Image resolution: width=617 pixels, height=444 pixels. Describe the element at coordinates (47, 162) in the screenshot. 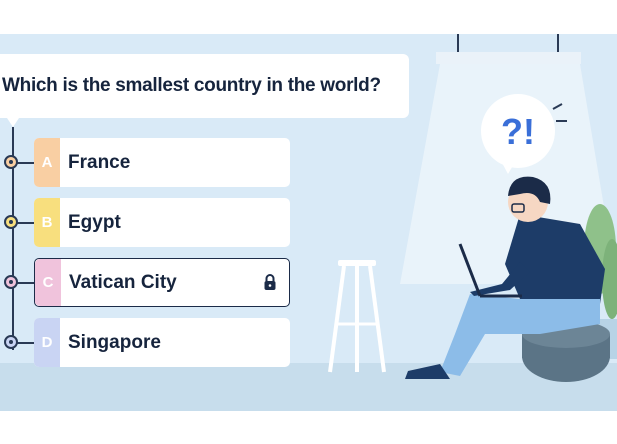

I see `option-a-letter: A` at that location.